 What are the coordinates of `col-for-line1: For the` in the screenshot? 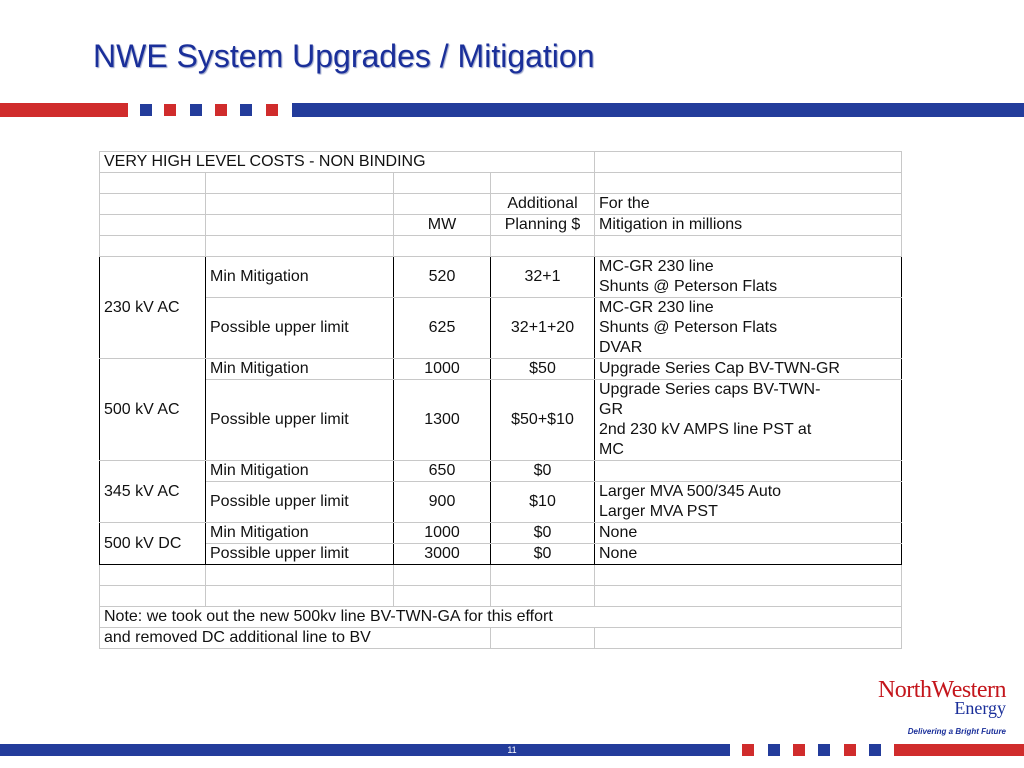 It's located at (748, 204).